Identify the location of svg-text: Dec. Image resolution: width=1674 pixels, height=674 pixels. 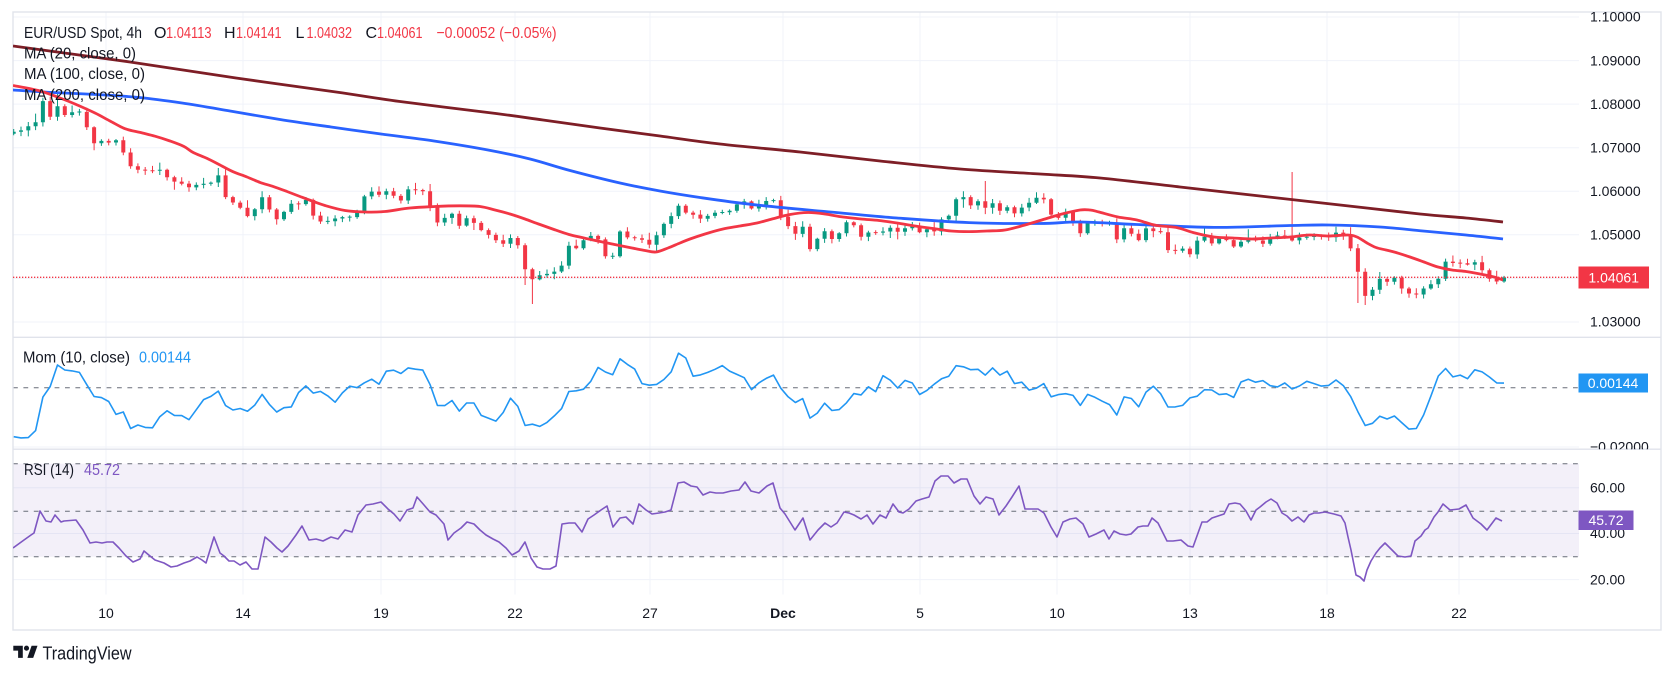
(783, 613).